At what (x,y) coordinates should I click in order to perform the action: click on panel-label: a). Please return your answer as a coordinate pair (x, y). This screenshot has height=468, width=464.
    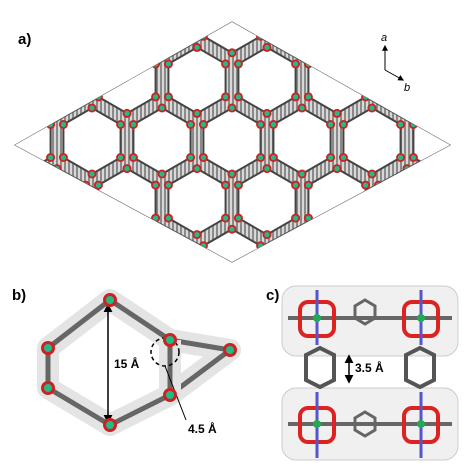
    Looking at the image, I should click on (24, 39).